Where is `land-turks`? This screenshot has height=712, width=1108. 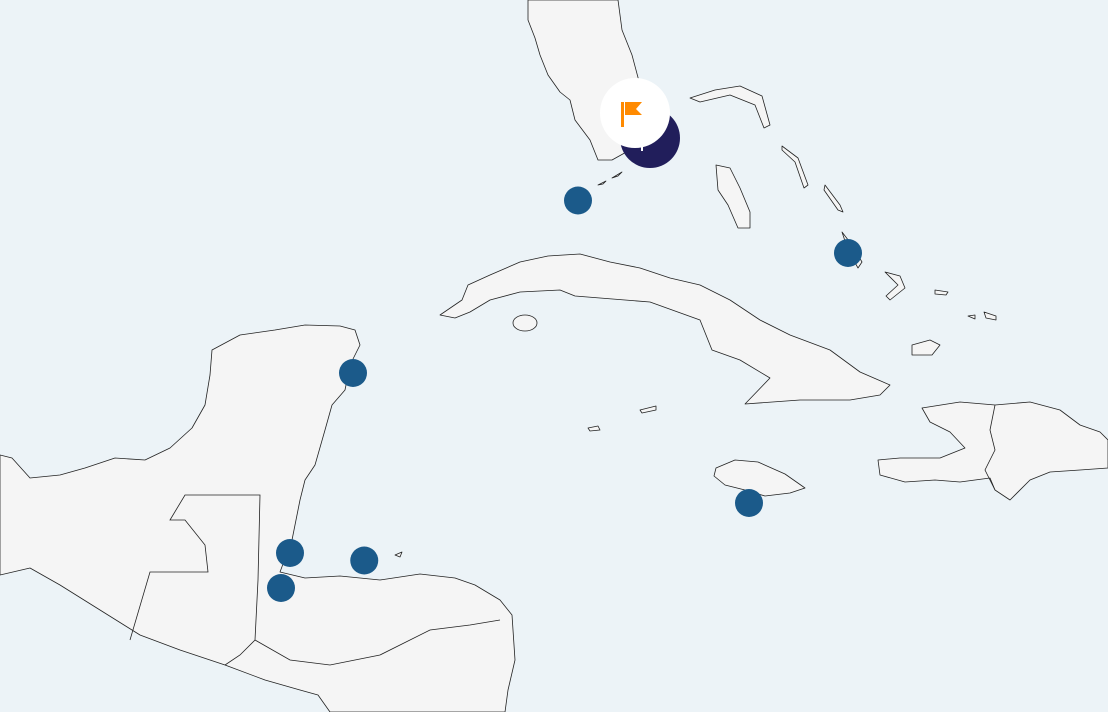 land-turks is located at coordinates (941, 292).